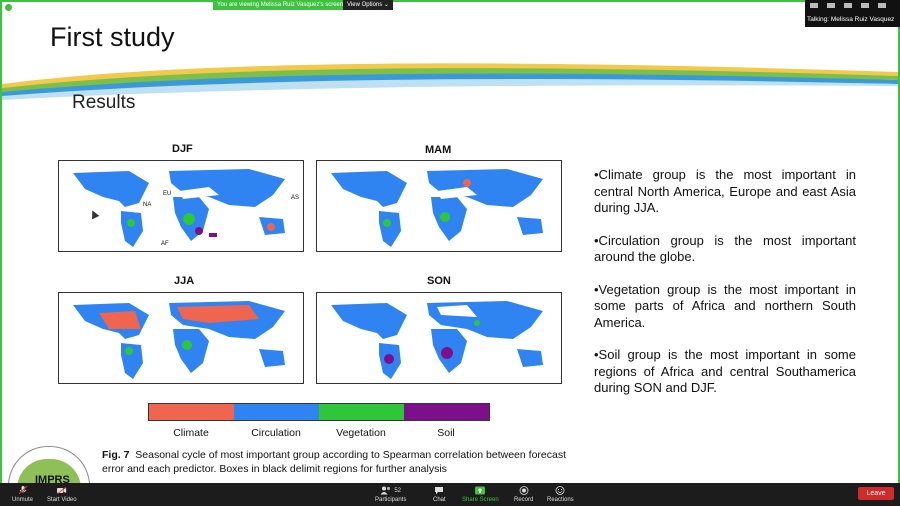  I want to click on map-mam, so click(439, 206).